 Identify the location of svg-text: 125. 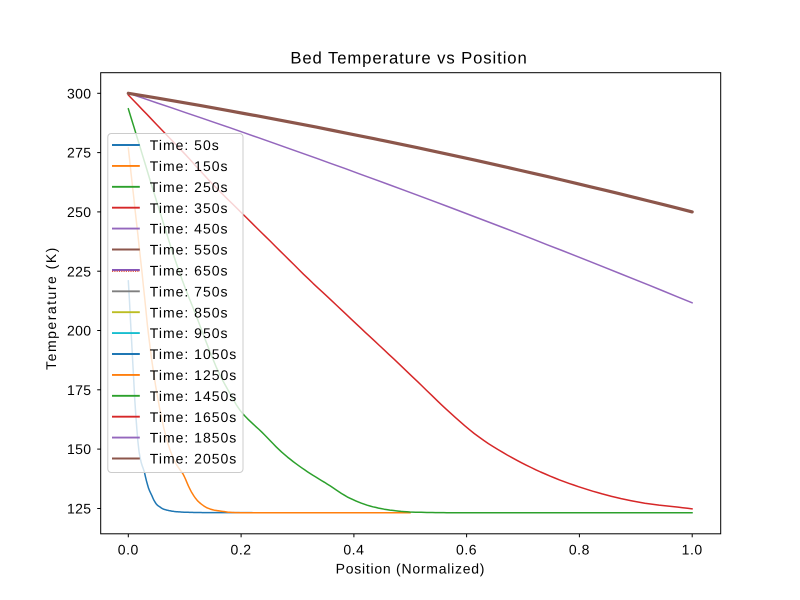
(79, 509).